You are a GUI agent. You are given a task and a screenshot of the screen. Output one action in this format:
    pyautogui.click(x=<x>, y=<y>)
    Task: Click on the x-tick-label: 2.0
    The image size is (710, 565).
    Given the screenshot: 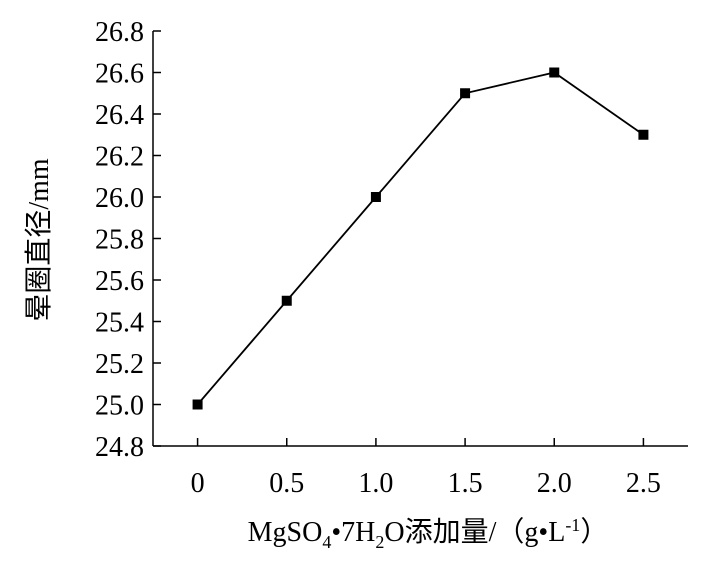 What is the action you would take?
    pyautogui.click(x=554, y=483)
    